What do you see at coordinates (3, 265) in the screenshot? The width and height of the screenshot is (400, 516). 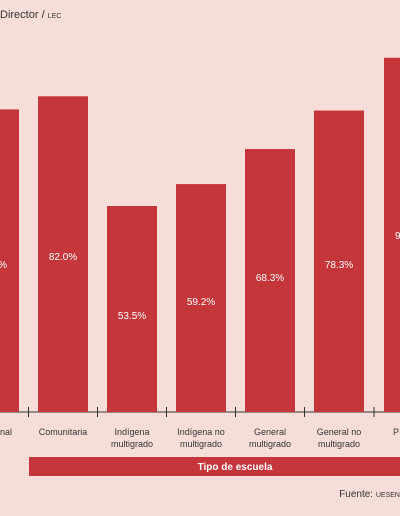 I see `data-label: %` at bounding box center [3, 265].